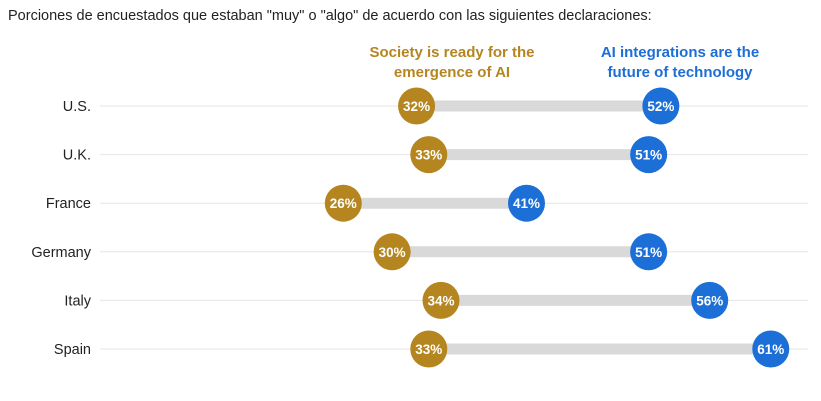 The width and height of the screenshot is (821, 401). What do you see at coordinates (680, 72) in the screenshot?
I see `legend-ai-integrations-line2: future of technology` at bounding box center [680, 72].